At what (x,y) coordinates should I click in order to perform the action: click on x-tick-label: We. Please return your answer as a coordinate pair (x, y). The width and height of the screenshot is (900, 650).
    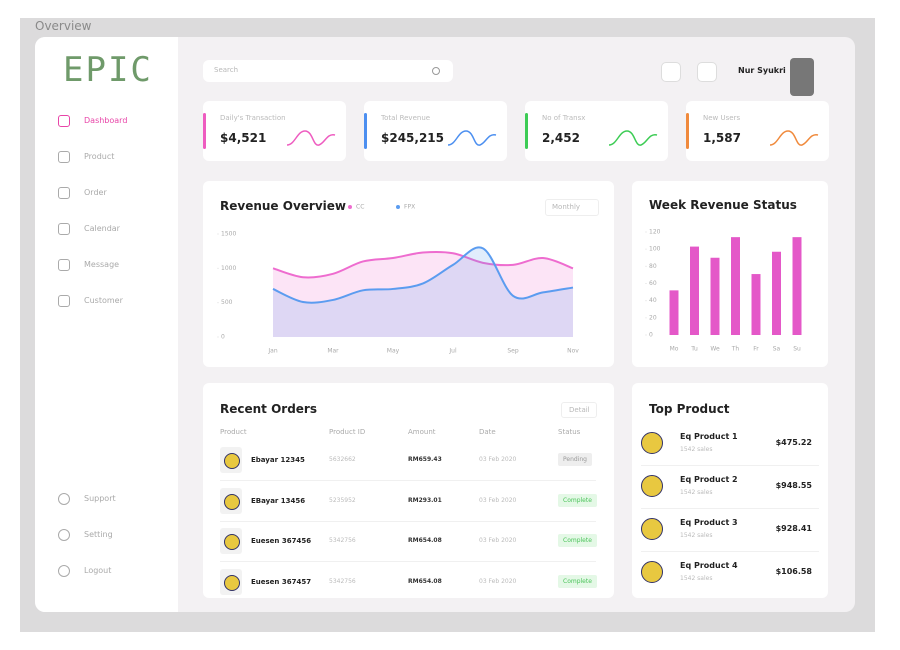
    Looking at the image, I should click on (715, 349).